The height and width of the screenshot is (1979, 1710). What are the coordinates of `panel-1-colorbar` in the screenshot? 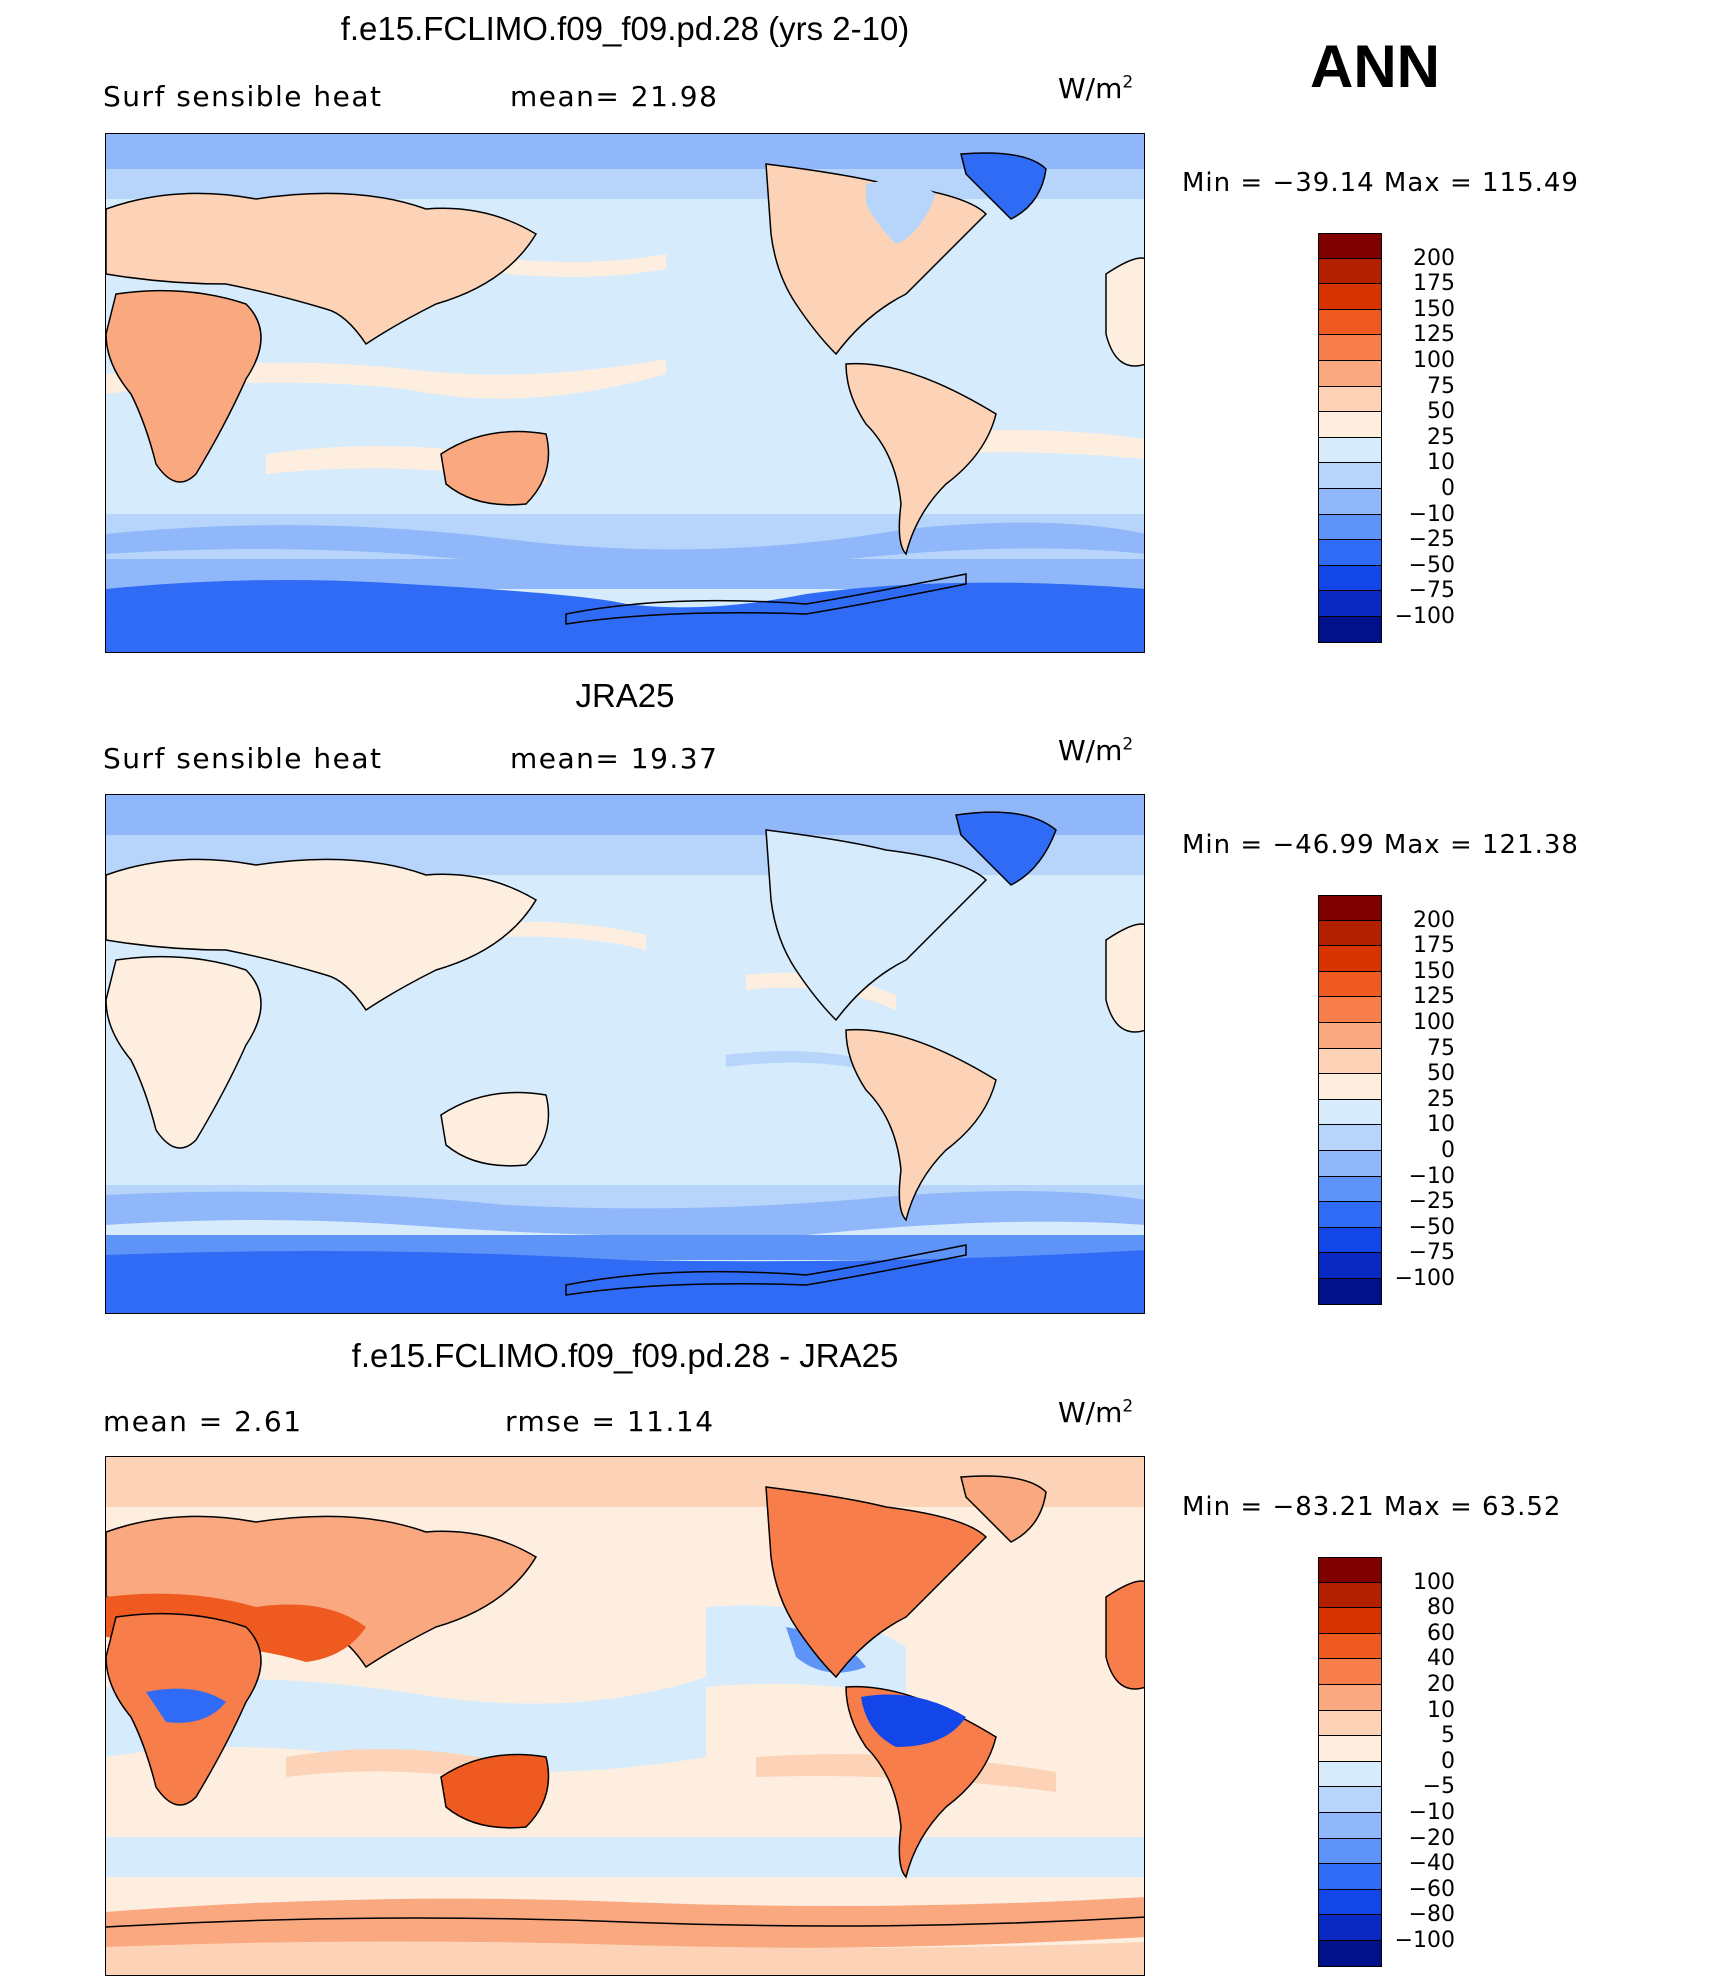 It's located at (1350, 438).